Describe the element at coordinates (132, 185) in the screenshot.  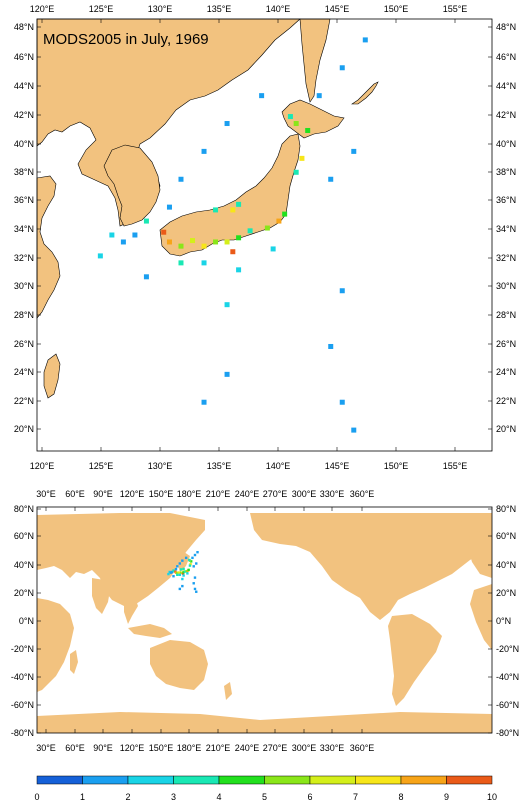
I see `korea-peninsula` at that location.